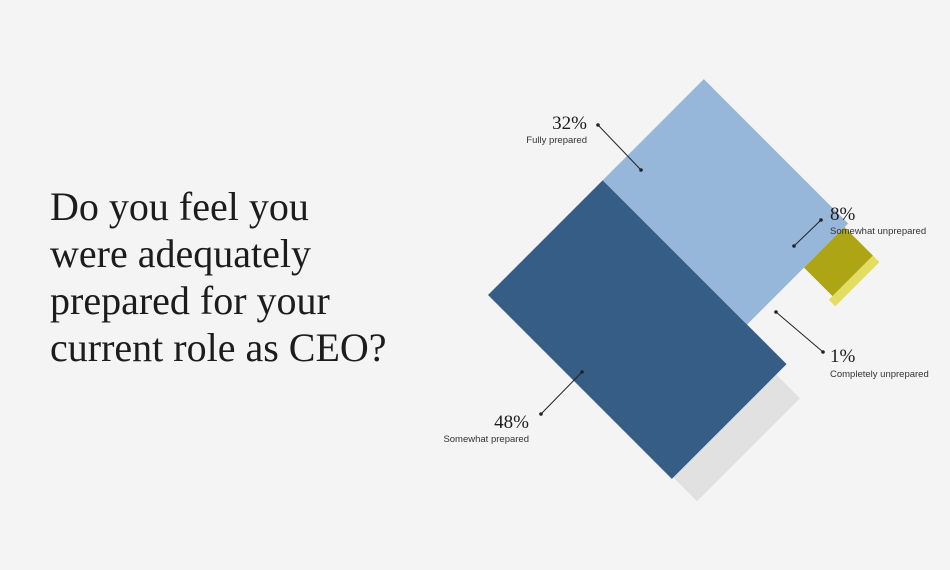 The image size is (950, 570). I want to click on question-line: Do you feel you, so click(179, 206).